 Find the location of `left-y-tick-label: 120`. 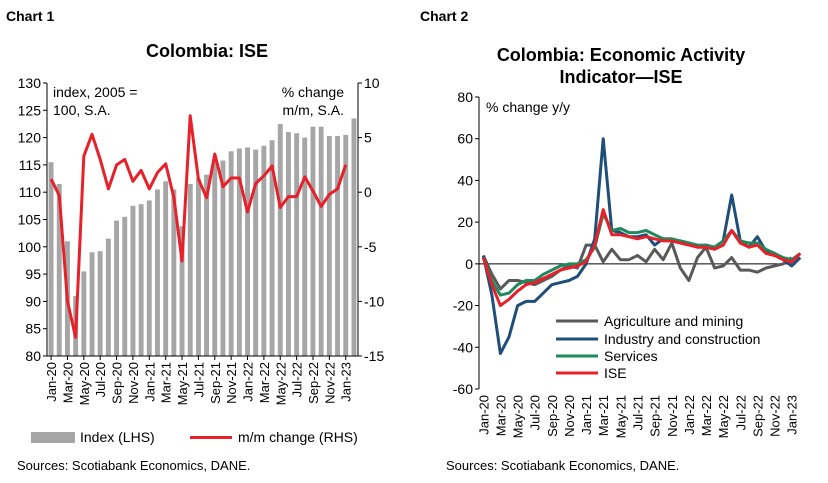

left-y-tick-label: 120 is located at coordinates (30, 138).